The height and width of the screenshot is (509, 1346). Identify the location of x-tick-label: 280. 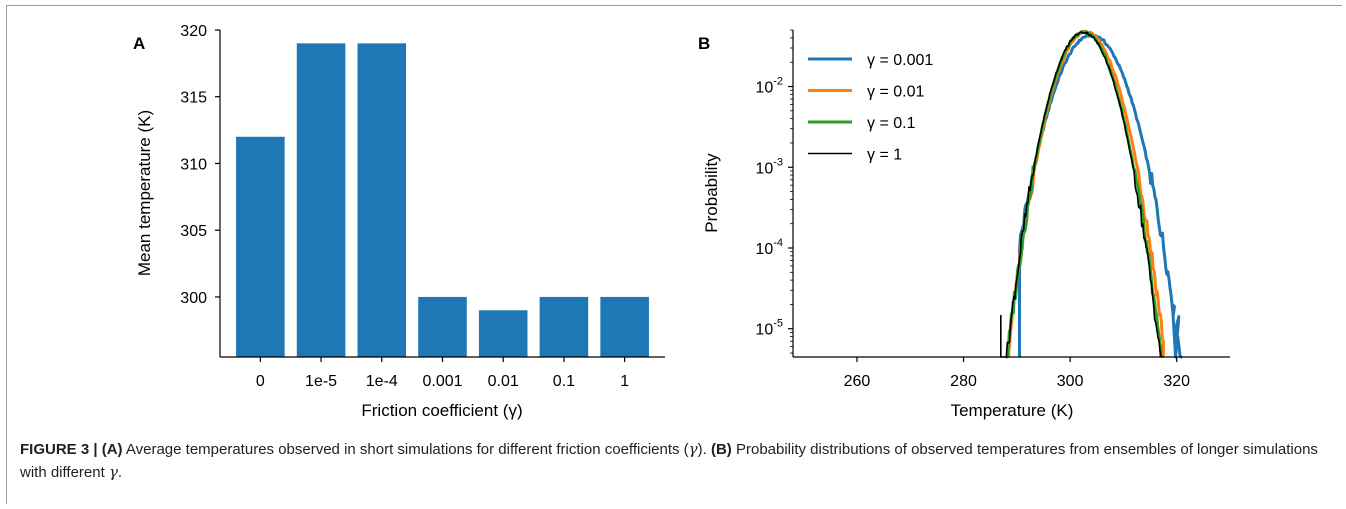
(963, 381).